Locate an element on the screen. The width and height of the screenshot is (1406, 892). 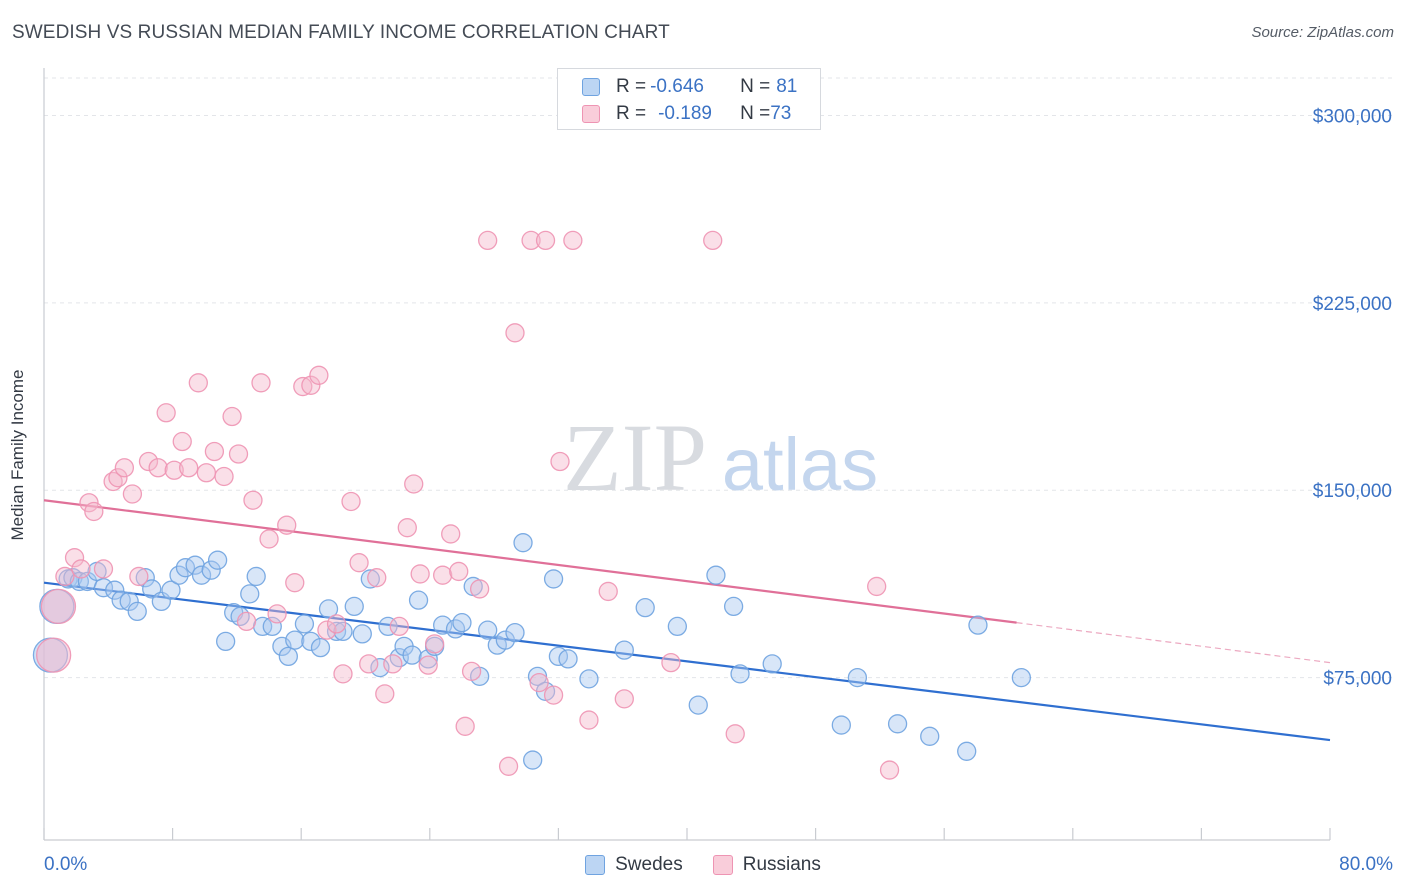
legend-label-swedes: Swedes is located at coordinates (649, 864).